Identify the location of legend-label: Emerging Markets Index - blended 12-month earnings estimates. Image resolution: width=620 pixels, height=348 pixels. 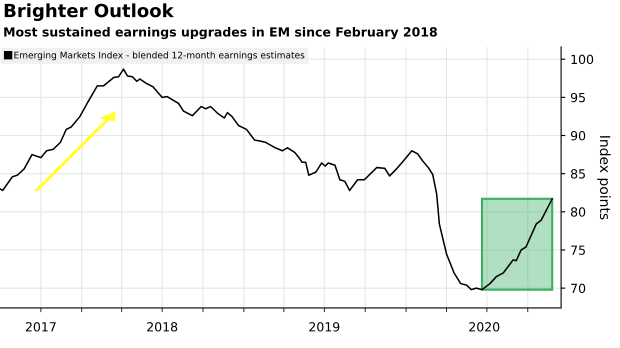
(159, 55).